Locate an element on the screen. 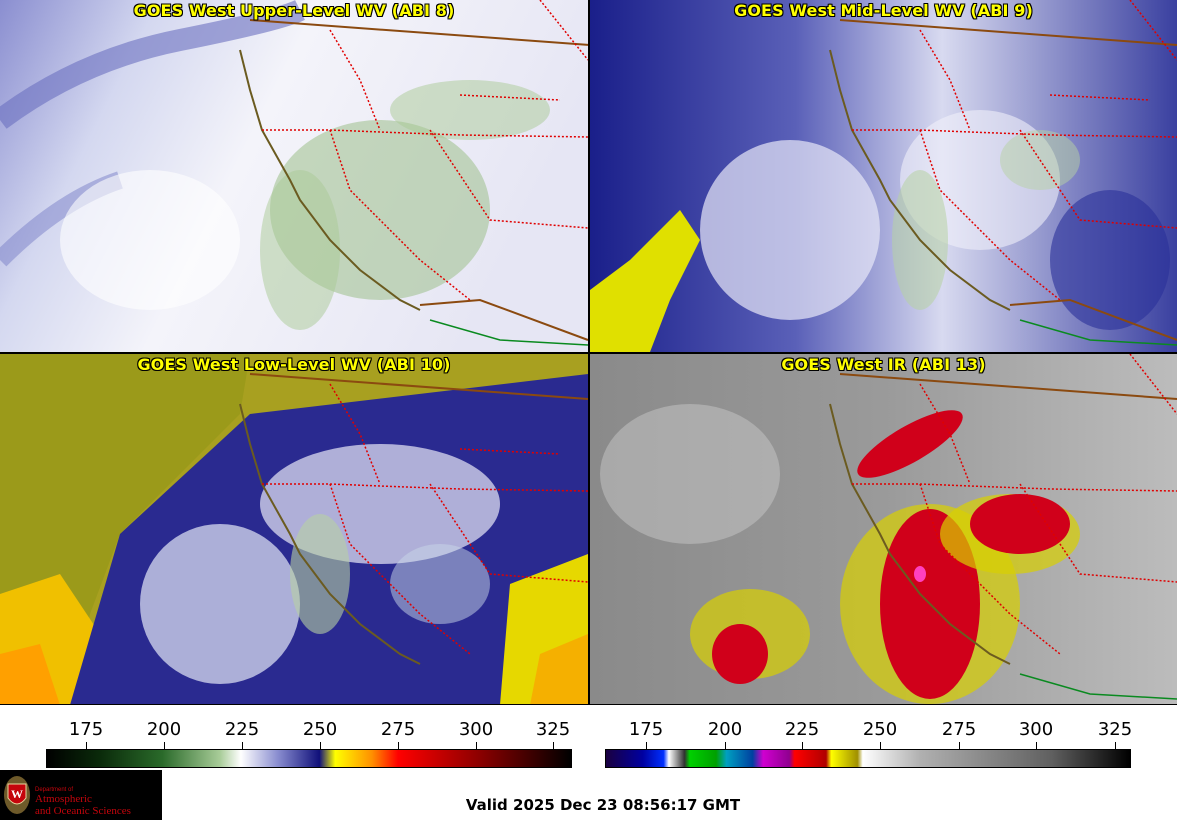 The height and width of the screenshot is (820, 1177). uw-crest-icon: W is located at coordinates (17, 795).